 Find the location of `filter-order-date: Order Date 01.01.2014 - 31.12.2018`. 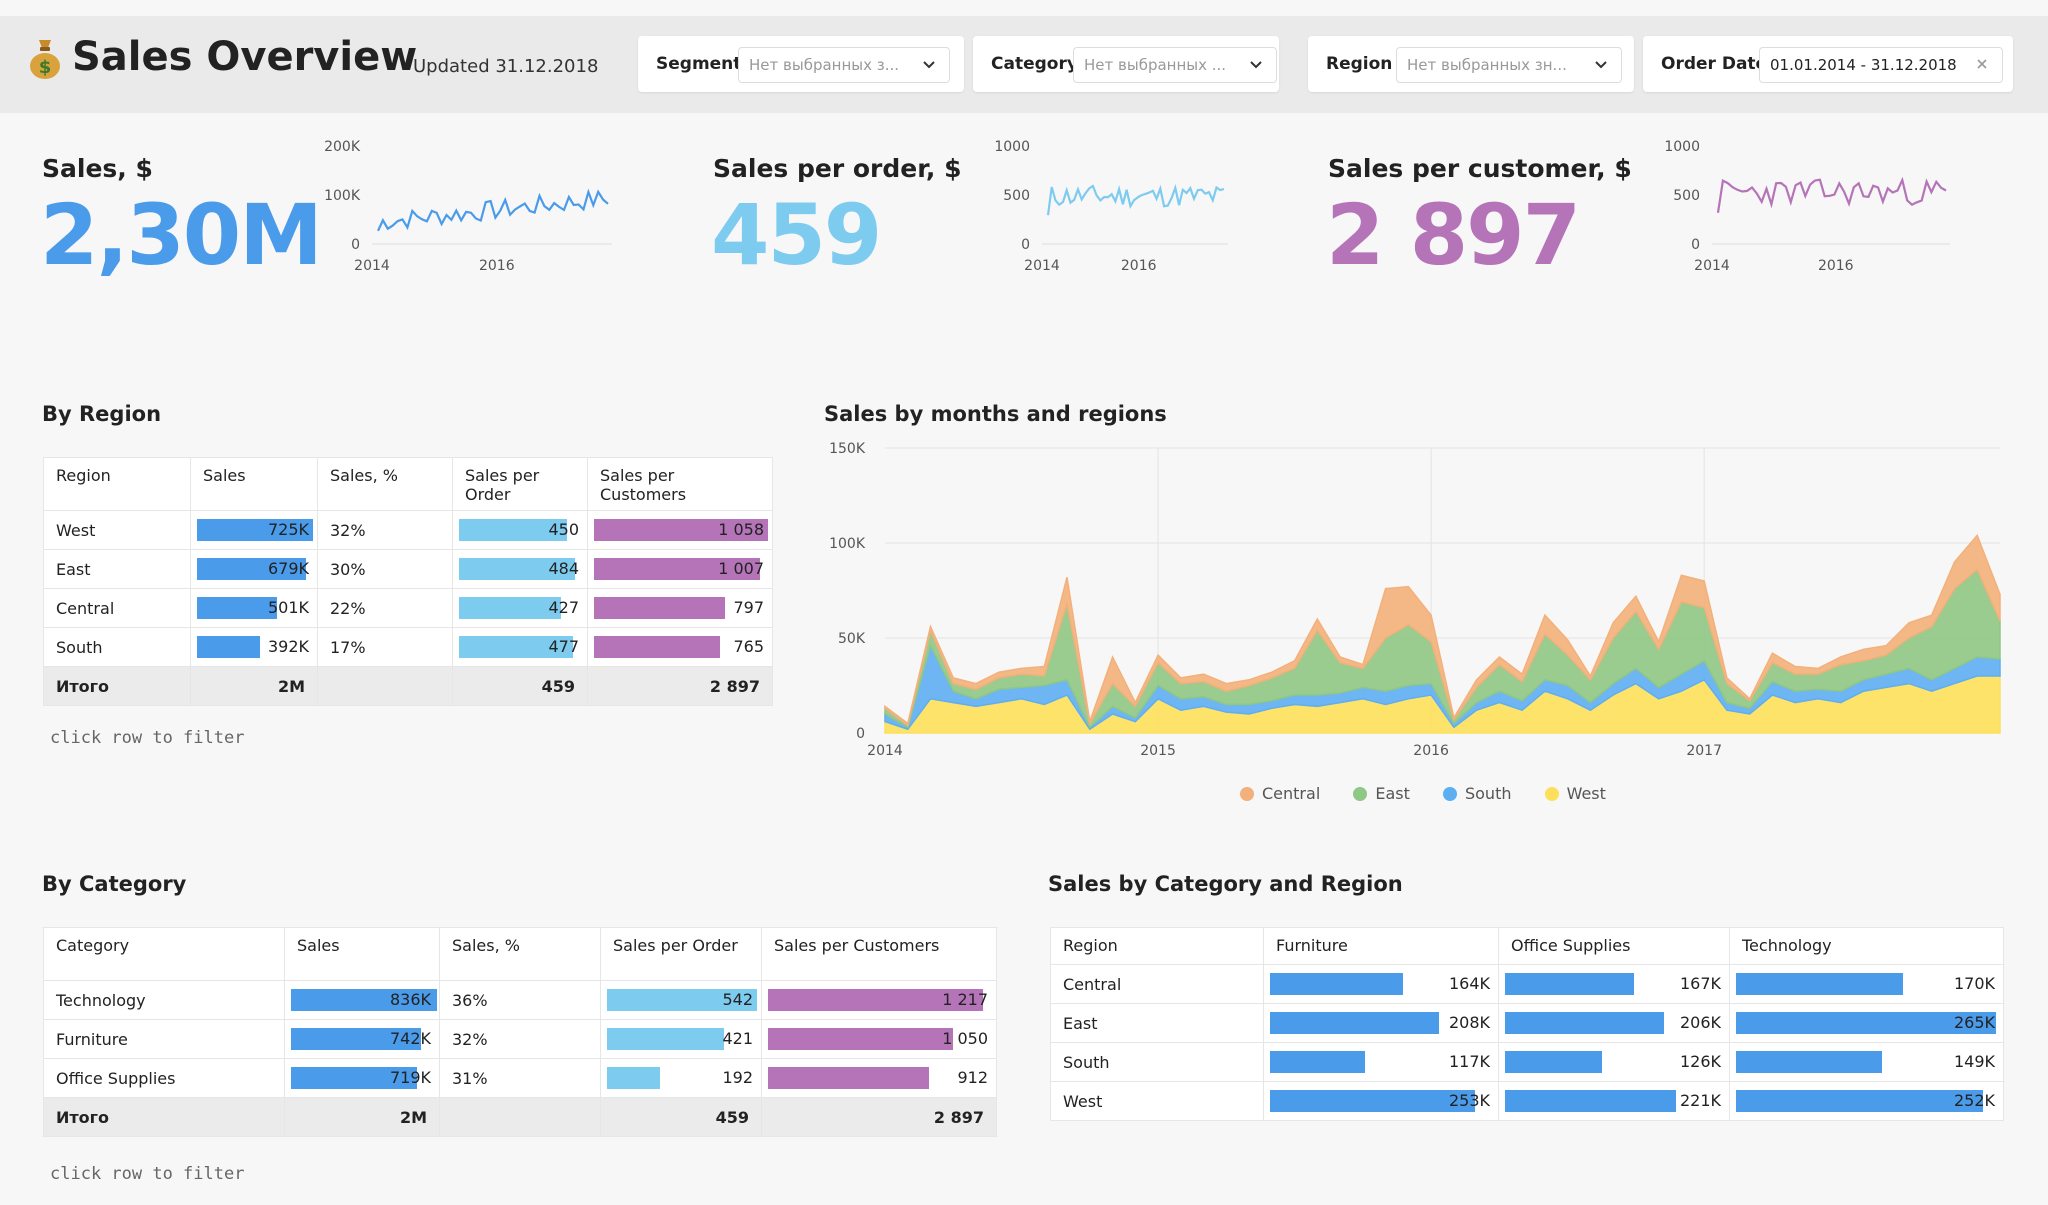

filter-order-date: Order Date 01.01.2014 - 31.12.2018 is located at coordinates (1828, 64).